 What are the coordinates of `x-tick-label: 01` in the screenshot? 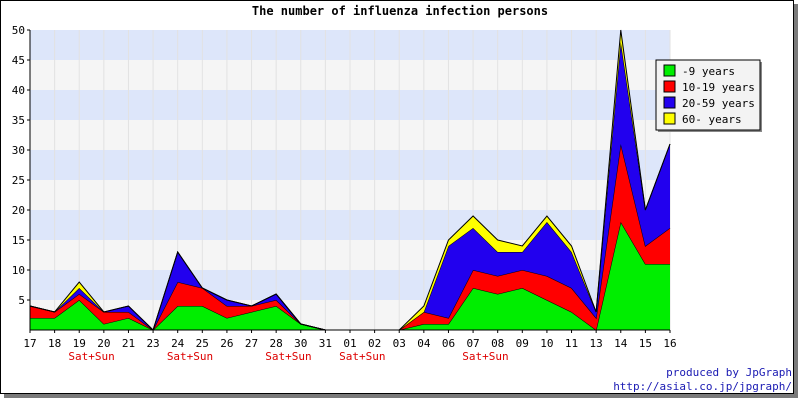 It's located at (349, 343).